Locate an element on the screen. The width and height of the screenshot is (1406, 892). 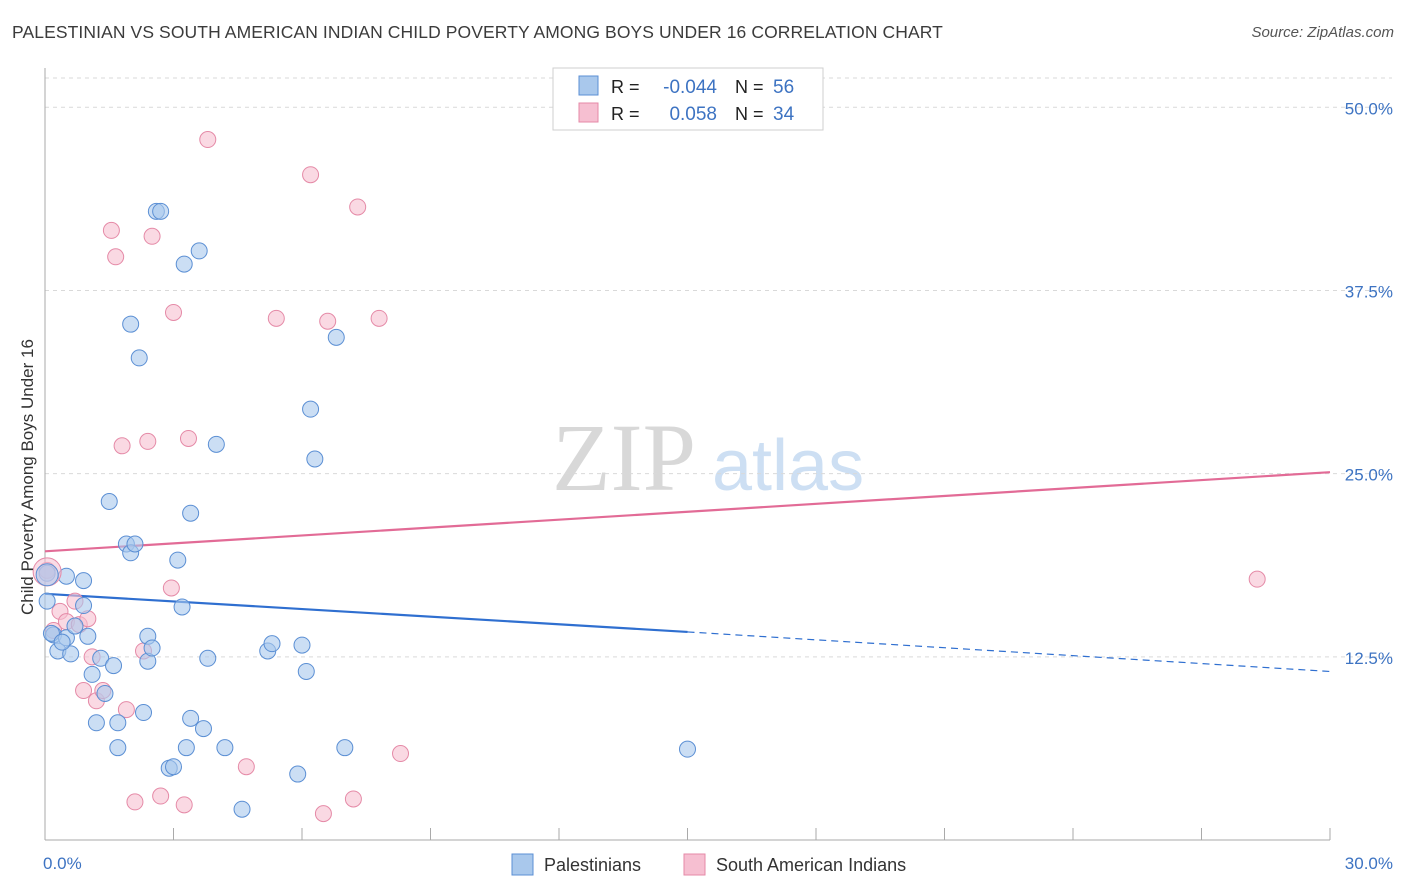
legend-r-value-2: 0.058 is located at coordinates (693, 114).